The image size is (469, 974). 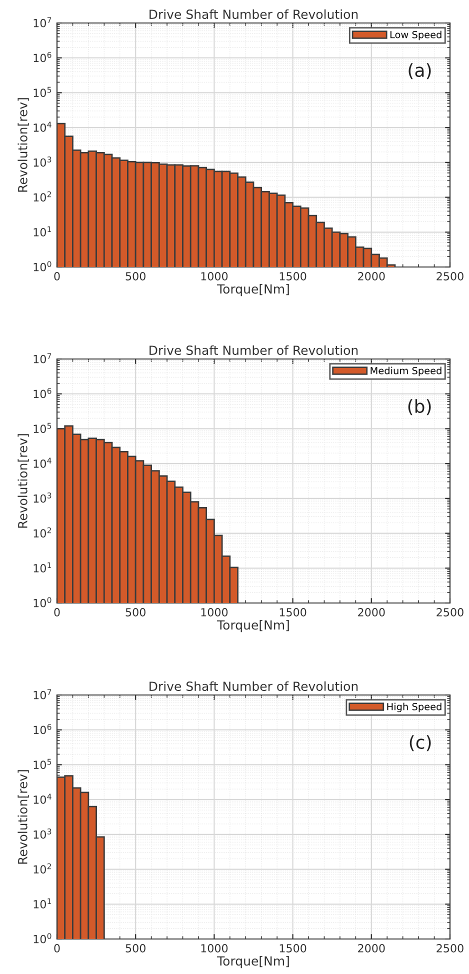 What do you see at coordinates (419, 407) in the screenshot?
I see `annotation: (b)` at bounding box center [419, 407].